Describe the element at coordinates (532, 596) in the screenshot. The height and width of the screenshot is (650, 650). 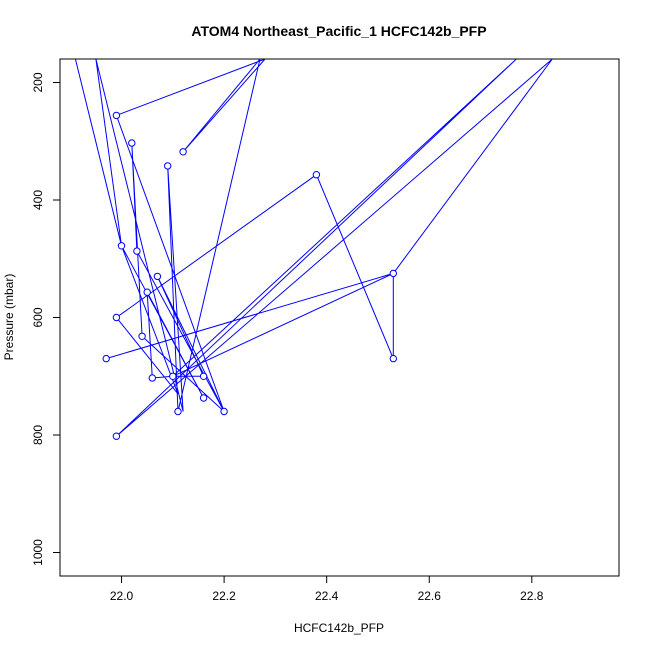
I see `x-tick-label: 22.8` at that location.